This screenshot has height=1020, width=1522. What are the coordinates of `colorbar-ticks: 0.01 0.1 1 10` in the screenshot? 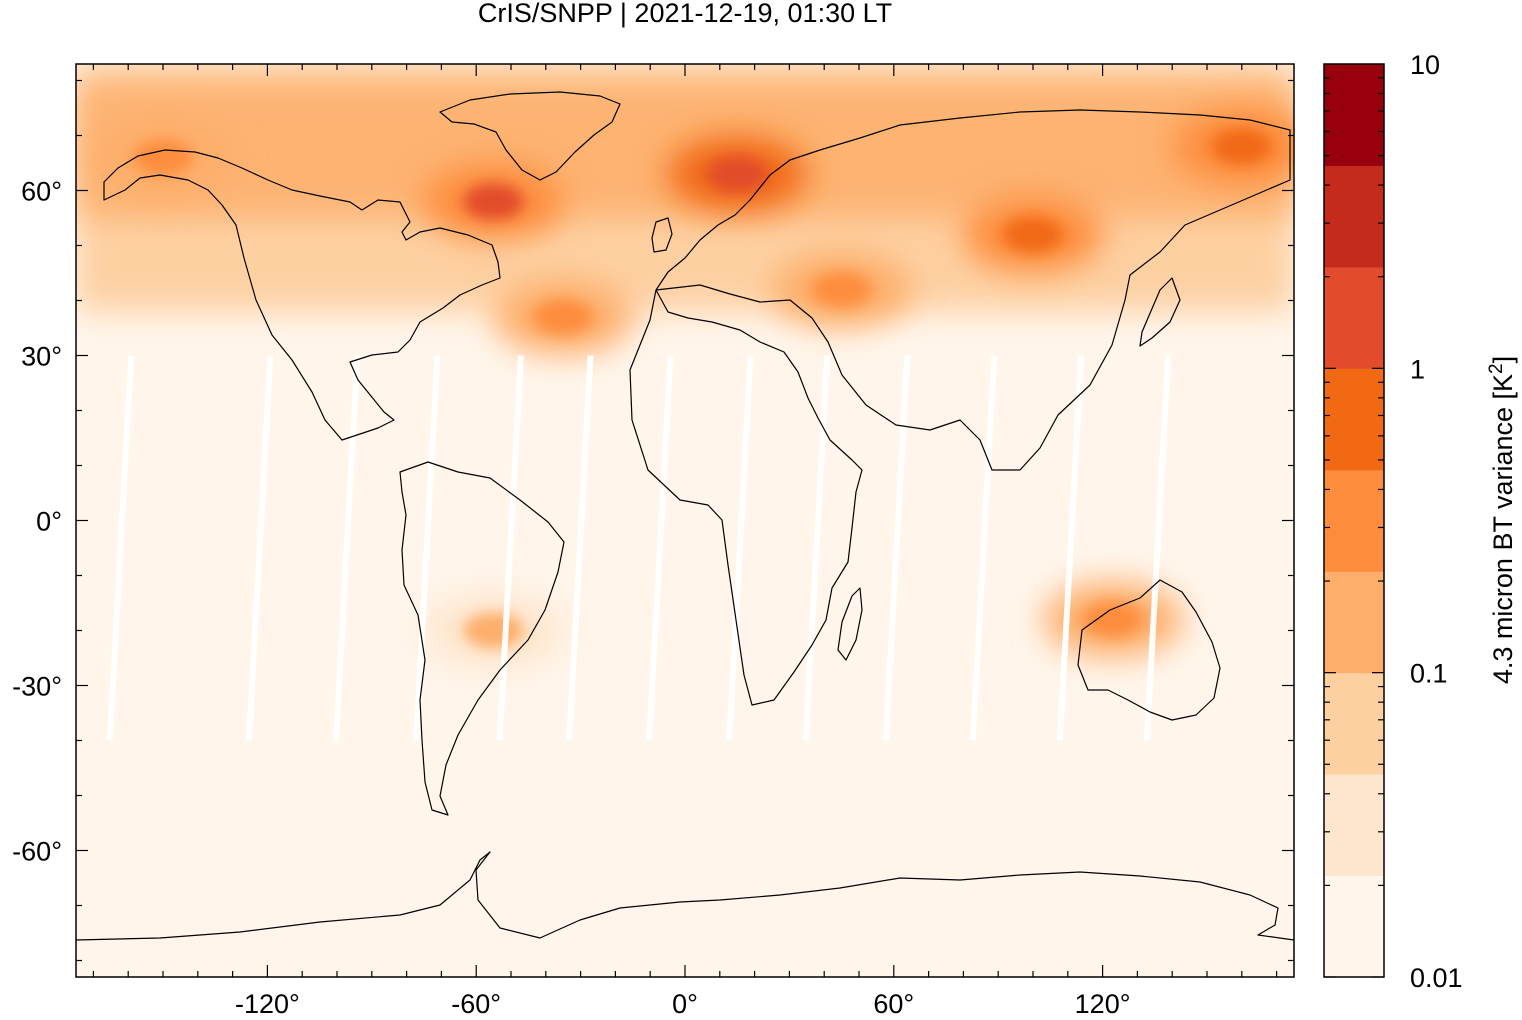 It's located at (1393, 521).